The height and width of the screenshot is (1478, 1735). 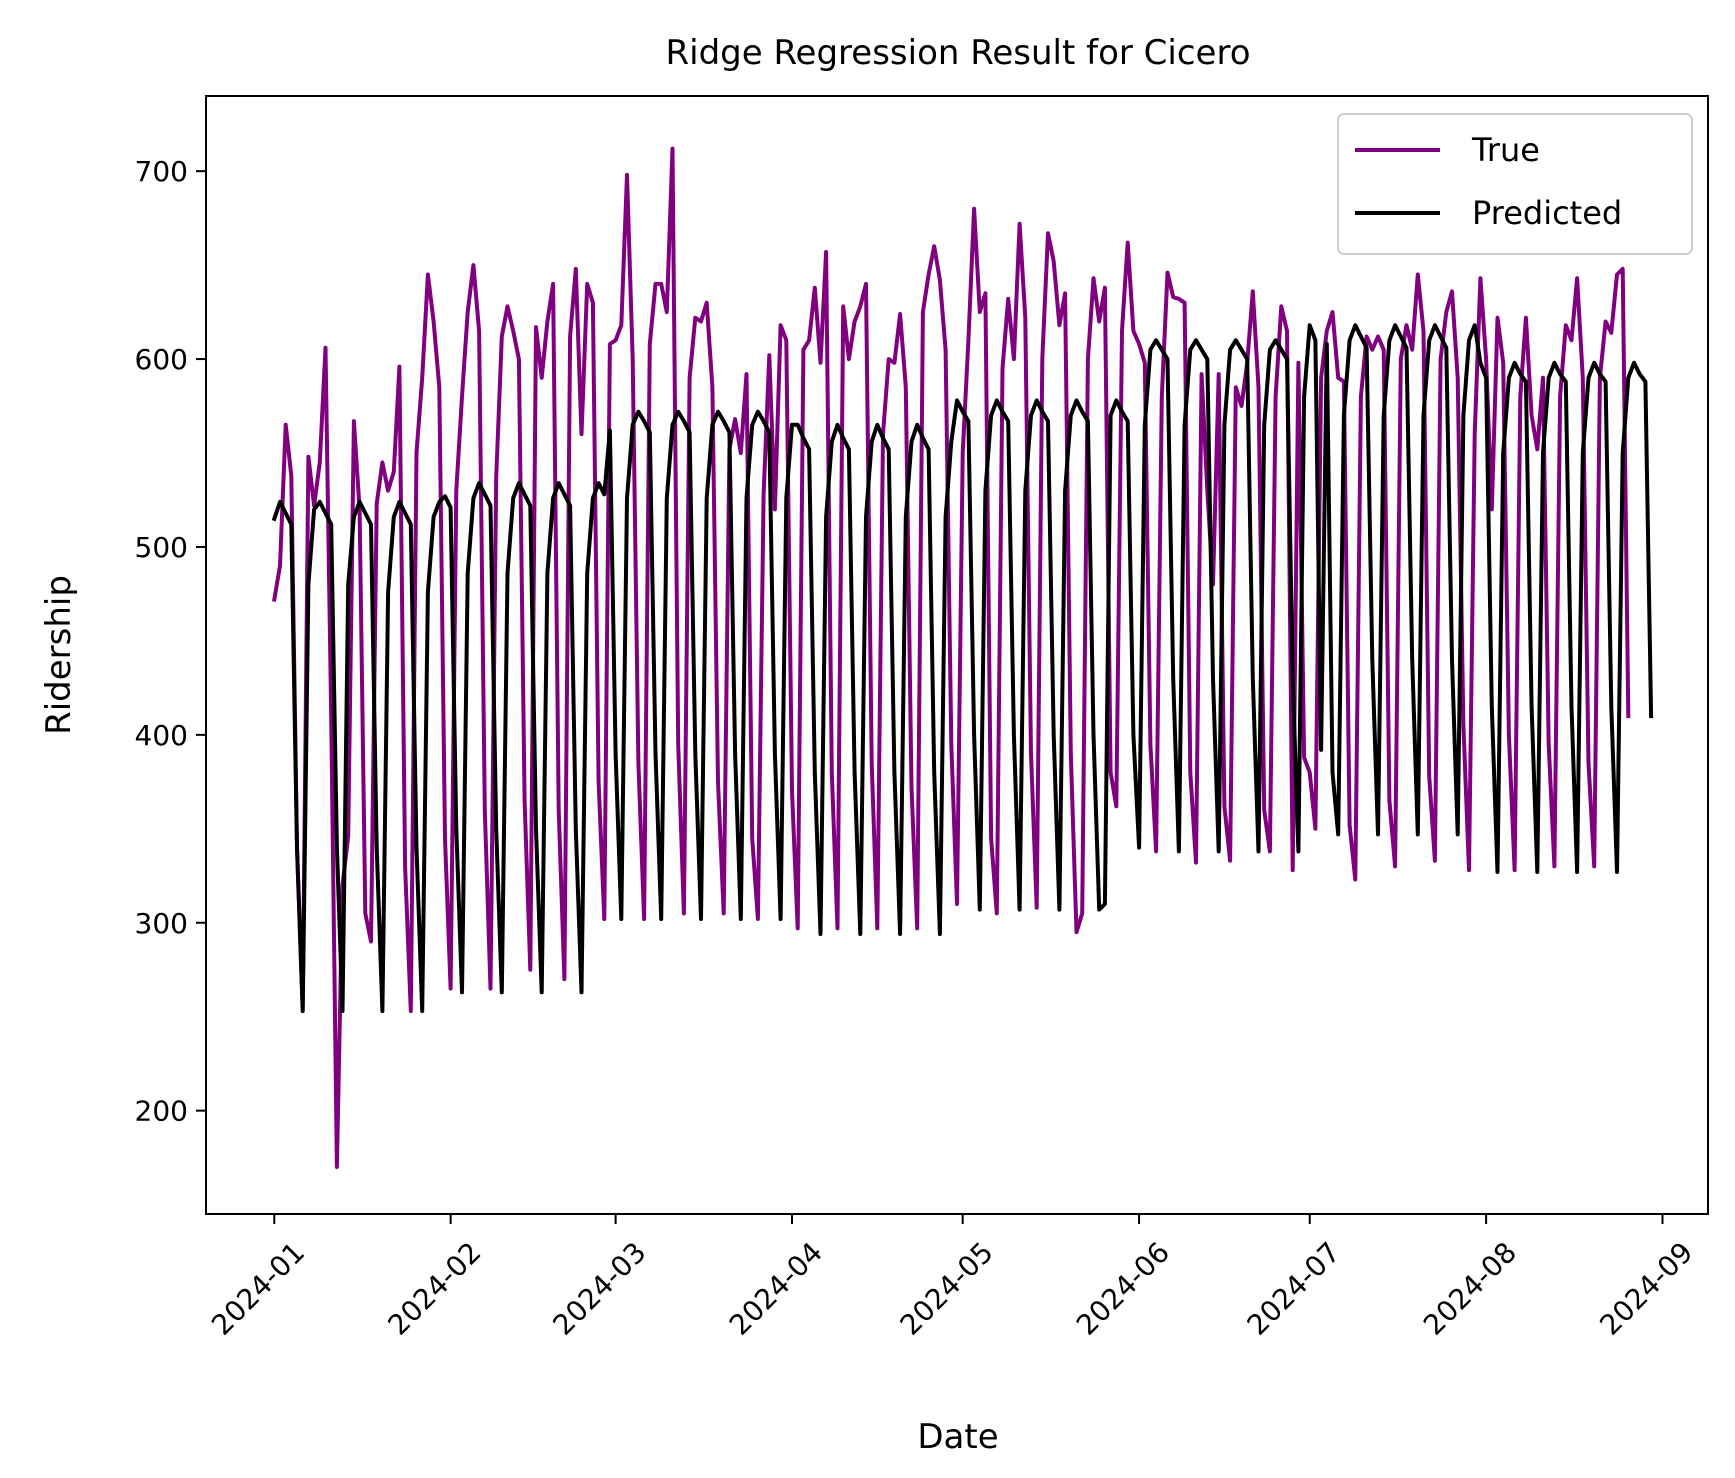 What do you see at coordinates (161, 1111) in the screenshot?
I see `y-tick-label: 200` at bounding box center [161, 1111].